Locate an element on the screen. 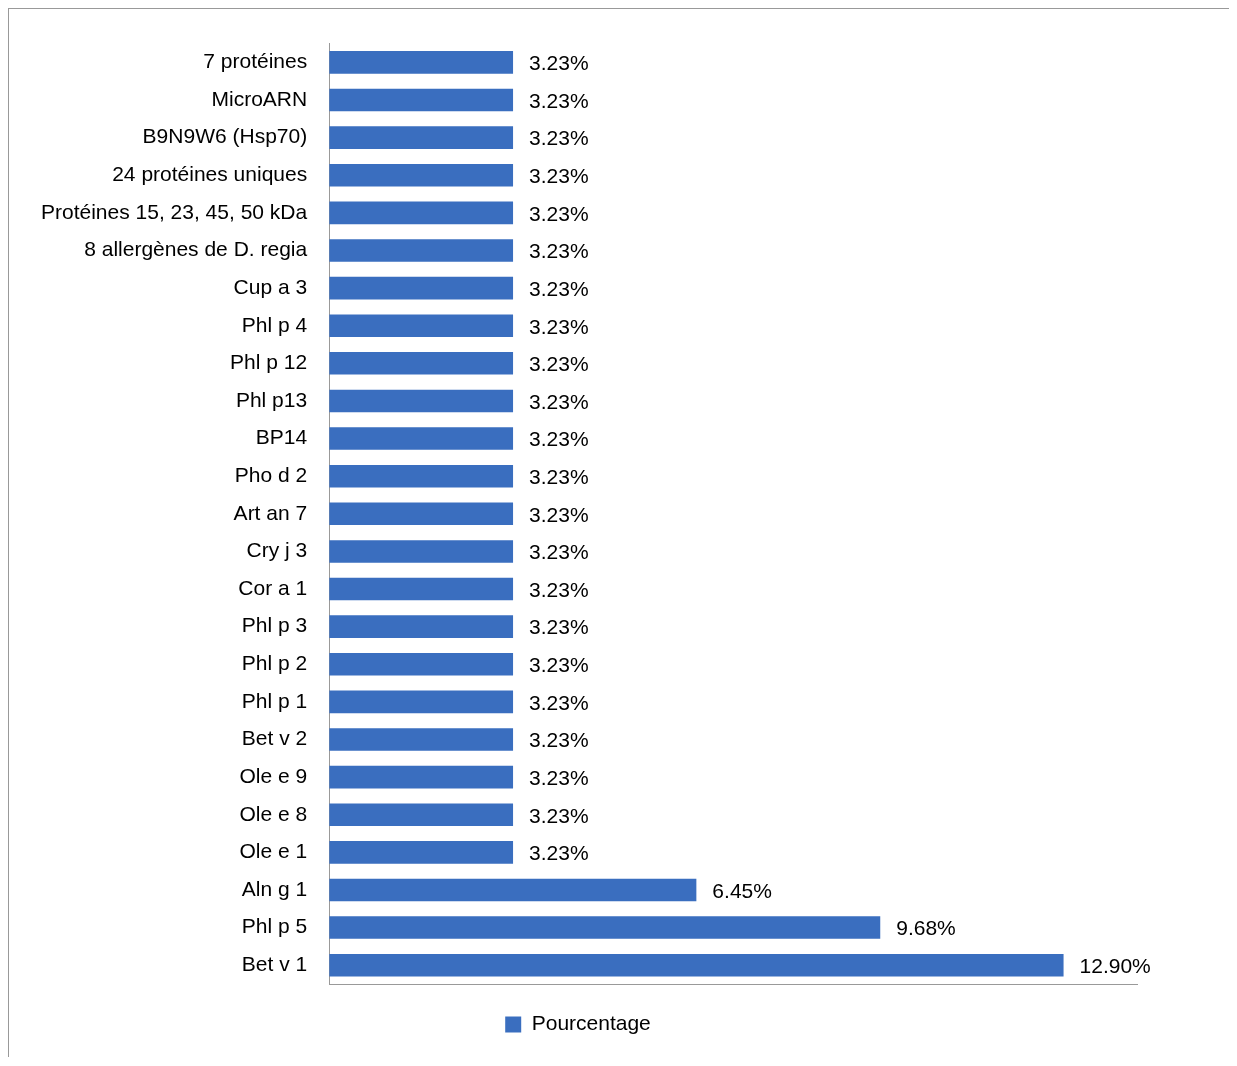 This screenshot has width=1237, height=1066. y-tick-label: 8 allergènes de D. regia is located at coordinates (196, 249).